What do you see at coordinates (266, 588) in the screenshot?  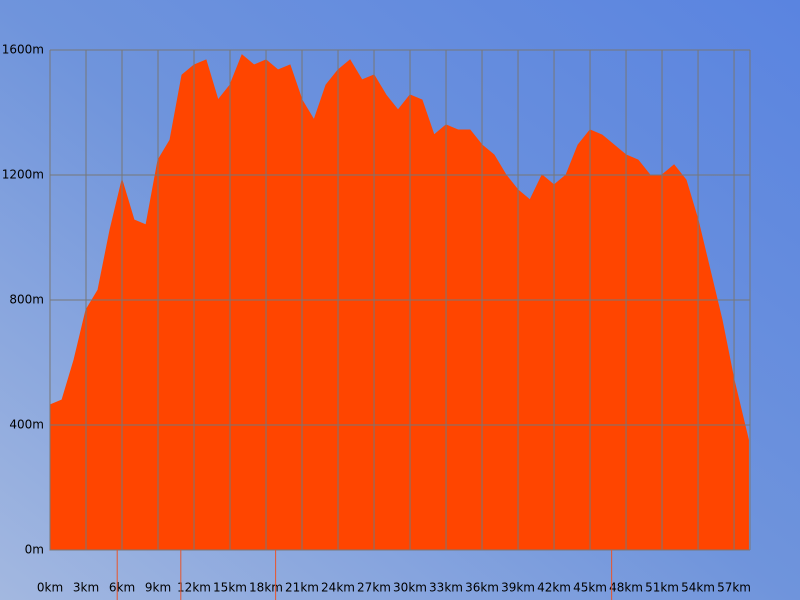 I see `x-tick-label: 18km` at bounding box center [266, 588].